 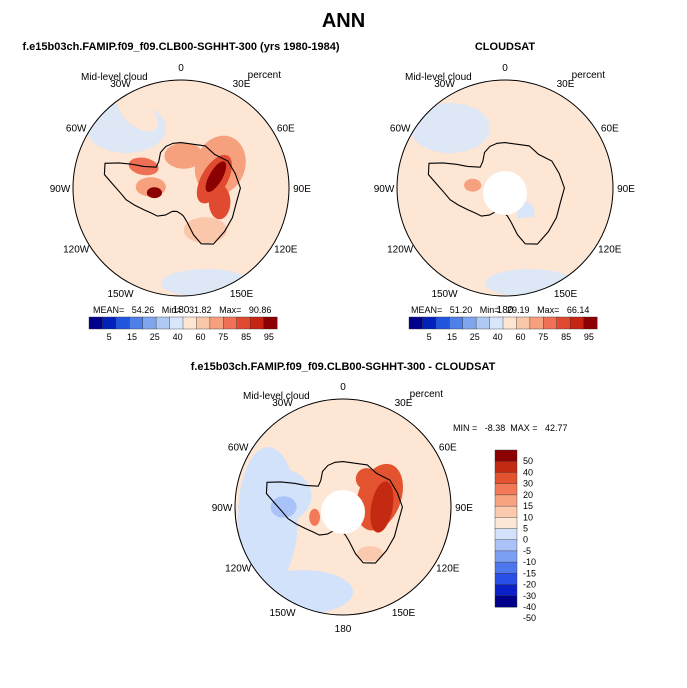 I want to click on colorbar-tick-label: -5, so click(x=527, y=551).